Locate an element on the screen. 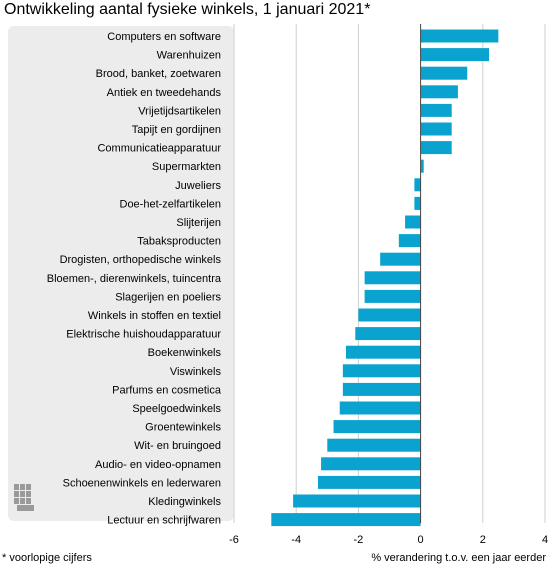  x-tick-label: -4 is located at coordinates (296, 540).